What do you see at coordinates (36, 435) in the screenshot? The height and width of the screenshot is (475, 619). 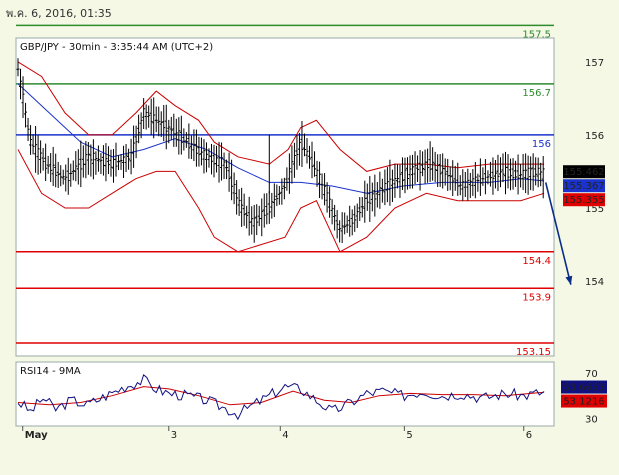 I see `x-tick-label: May` at bounding box center [36, 435].